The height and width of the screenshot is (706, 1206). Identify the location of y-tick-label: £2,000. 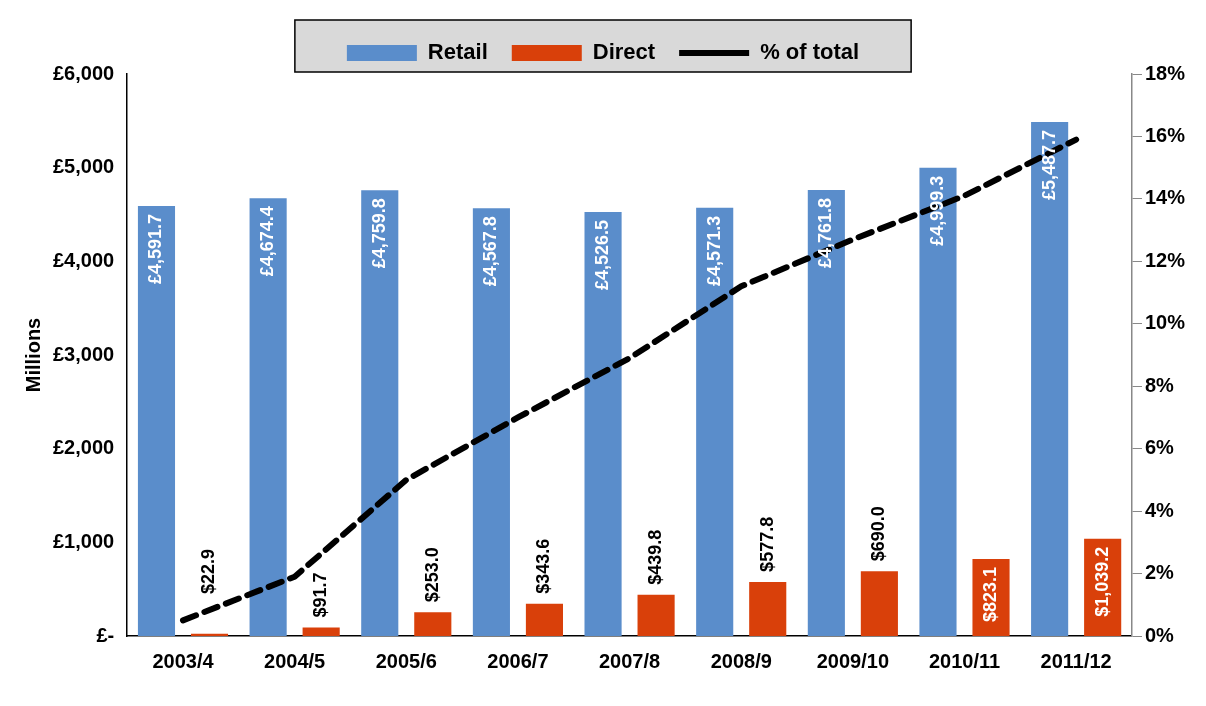
(84, 447).